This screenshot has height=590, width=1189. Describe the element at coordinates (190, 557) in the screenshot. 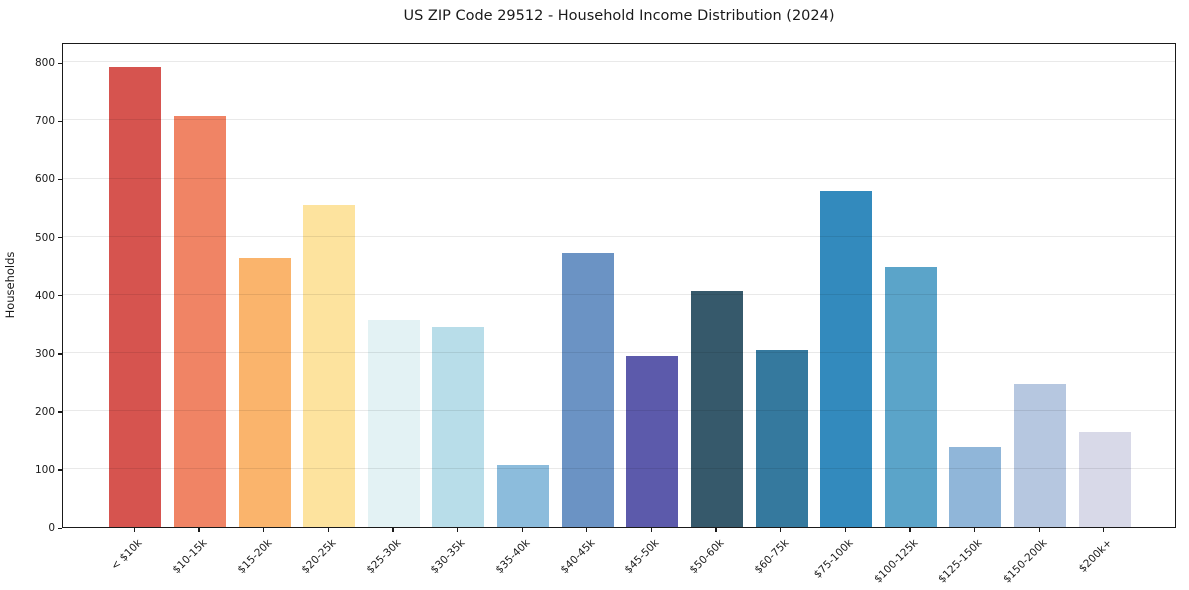

I see `x-tick-label-$10-15k: $10-15k` at that location.